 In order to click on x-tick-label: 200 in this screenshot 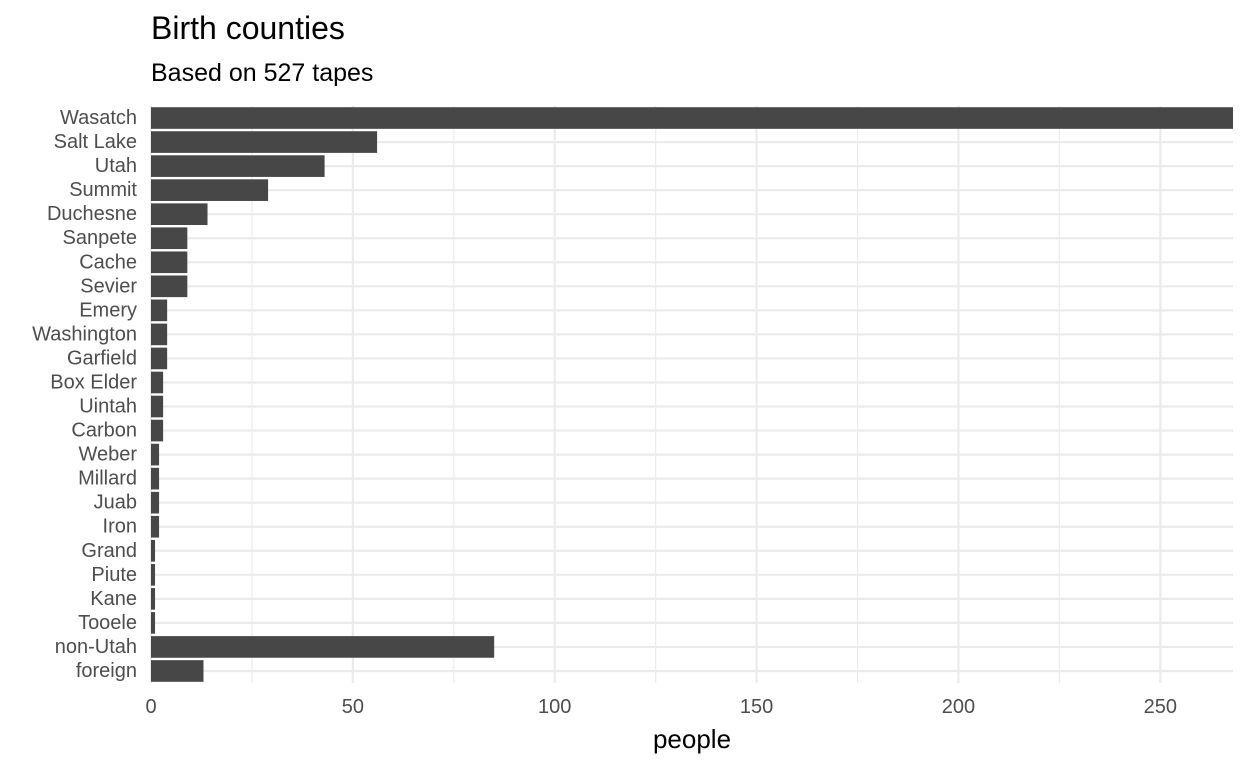, I will do `click(958, 707)`.